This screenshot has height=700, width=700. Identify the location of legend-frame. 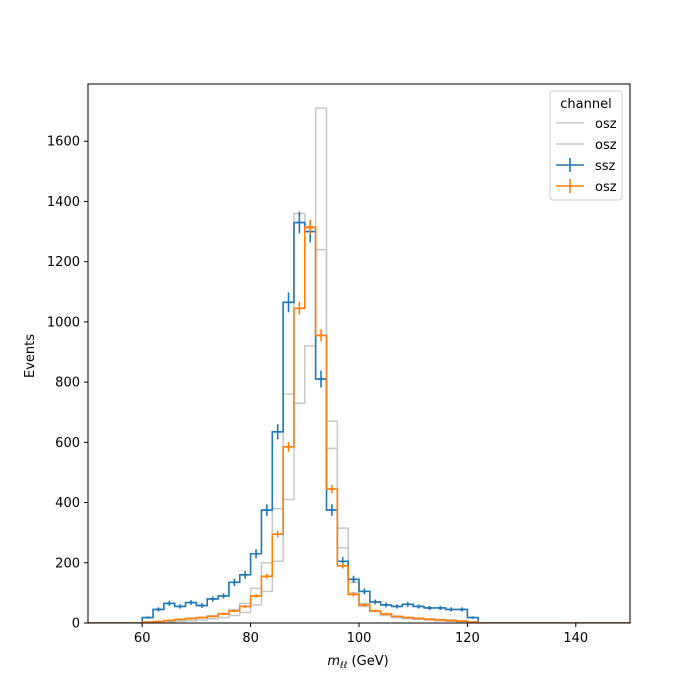
(586, 145).